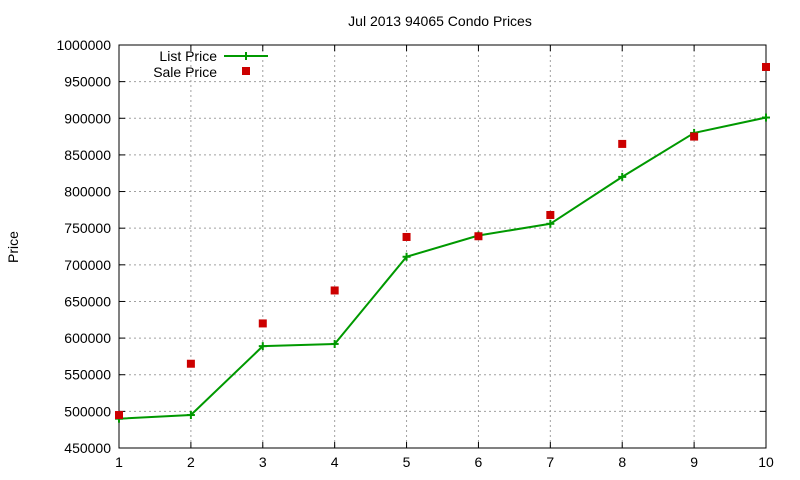  I want to click on legend-swatch-sale-price, so click(246, 71).